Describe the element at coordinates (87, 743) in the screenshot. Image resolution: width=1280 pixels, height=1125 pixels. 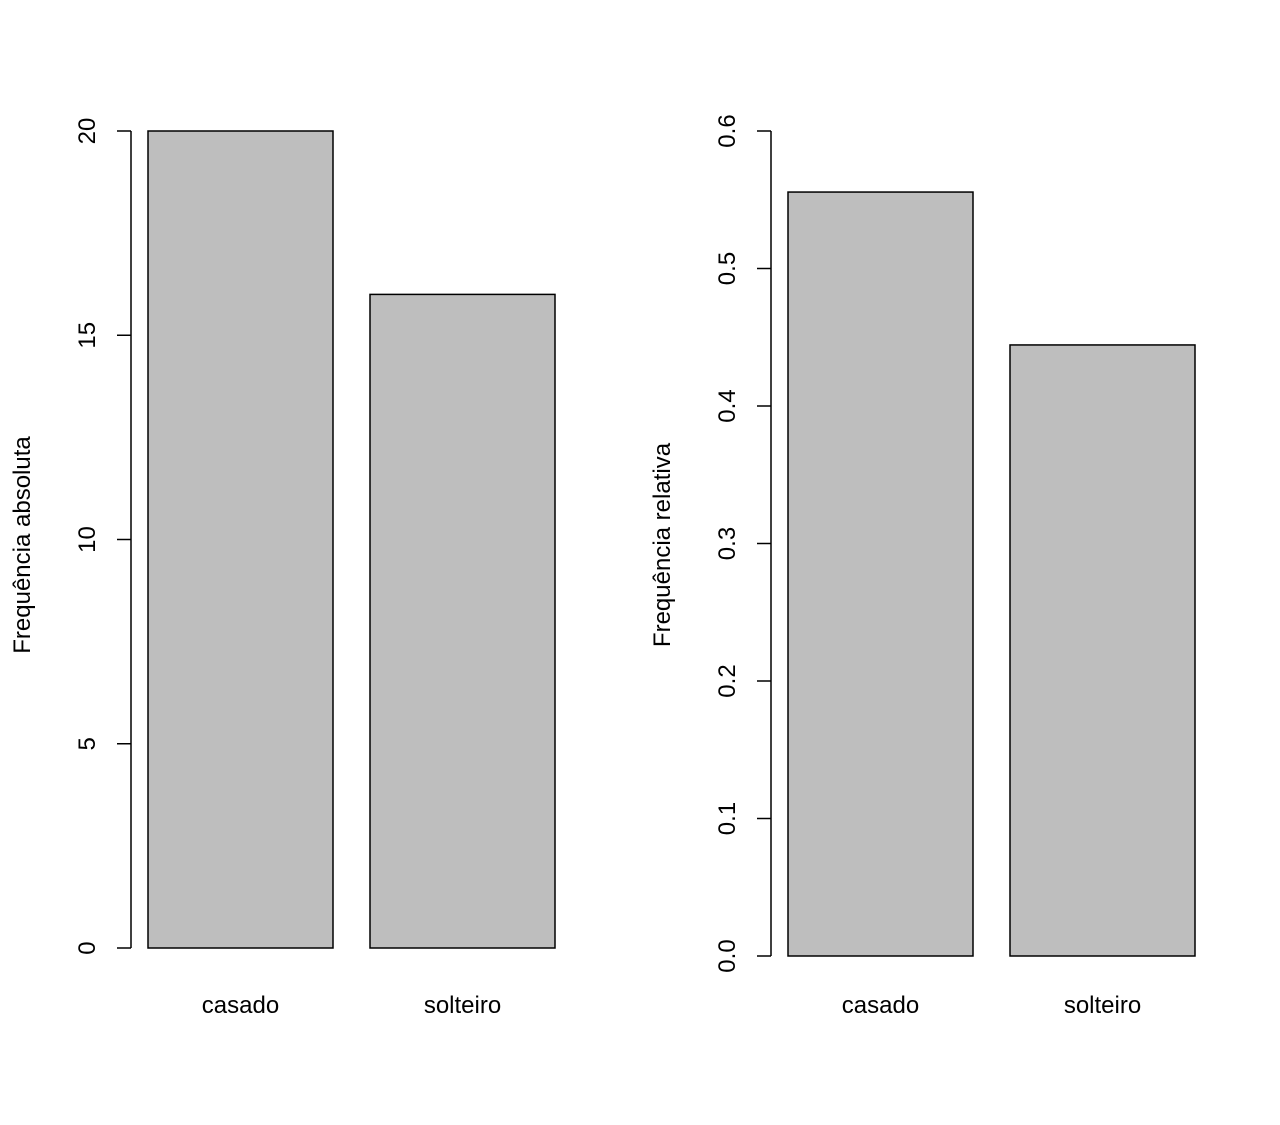
I see `y-tick-label: 5` at that location.